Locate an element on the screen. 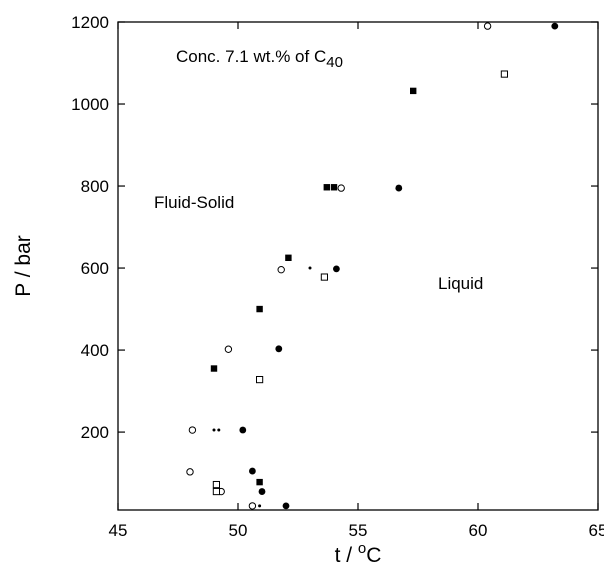  y-axis-title: P / bar is located at coordinates (23, 265).